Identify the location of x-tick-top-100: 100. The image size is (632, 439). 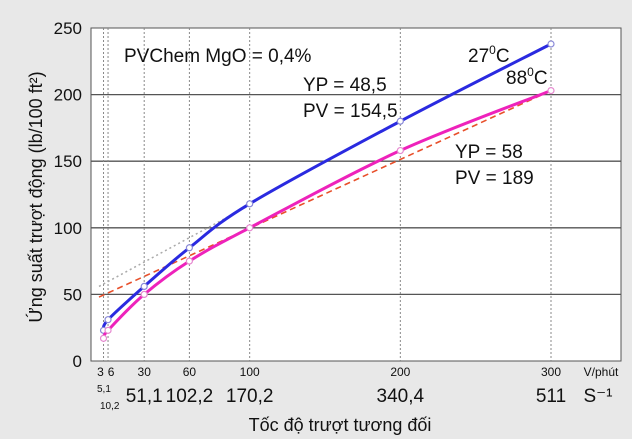
(250, 372).